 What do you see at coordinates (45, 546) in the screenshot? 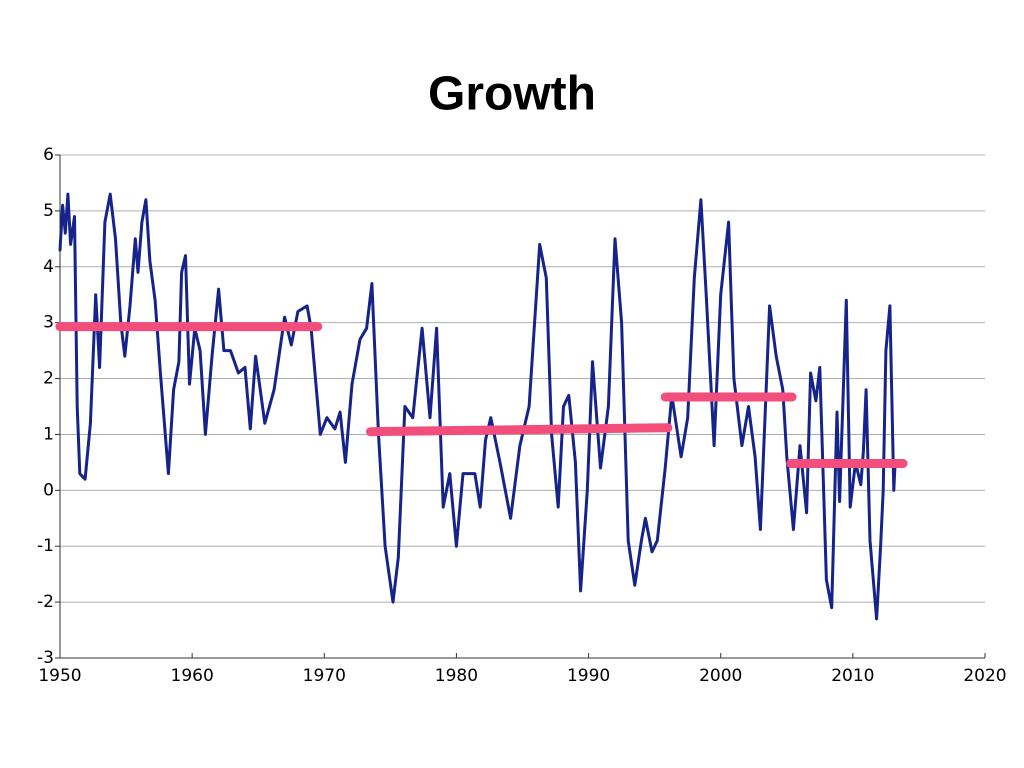
I see `y-tick-label: -1` at bounding box center [45, 546].